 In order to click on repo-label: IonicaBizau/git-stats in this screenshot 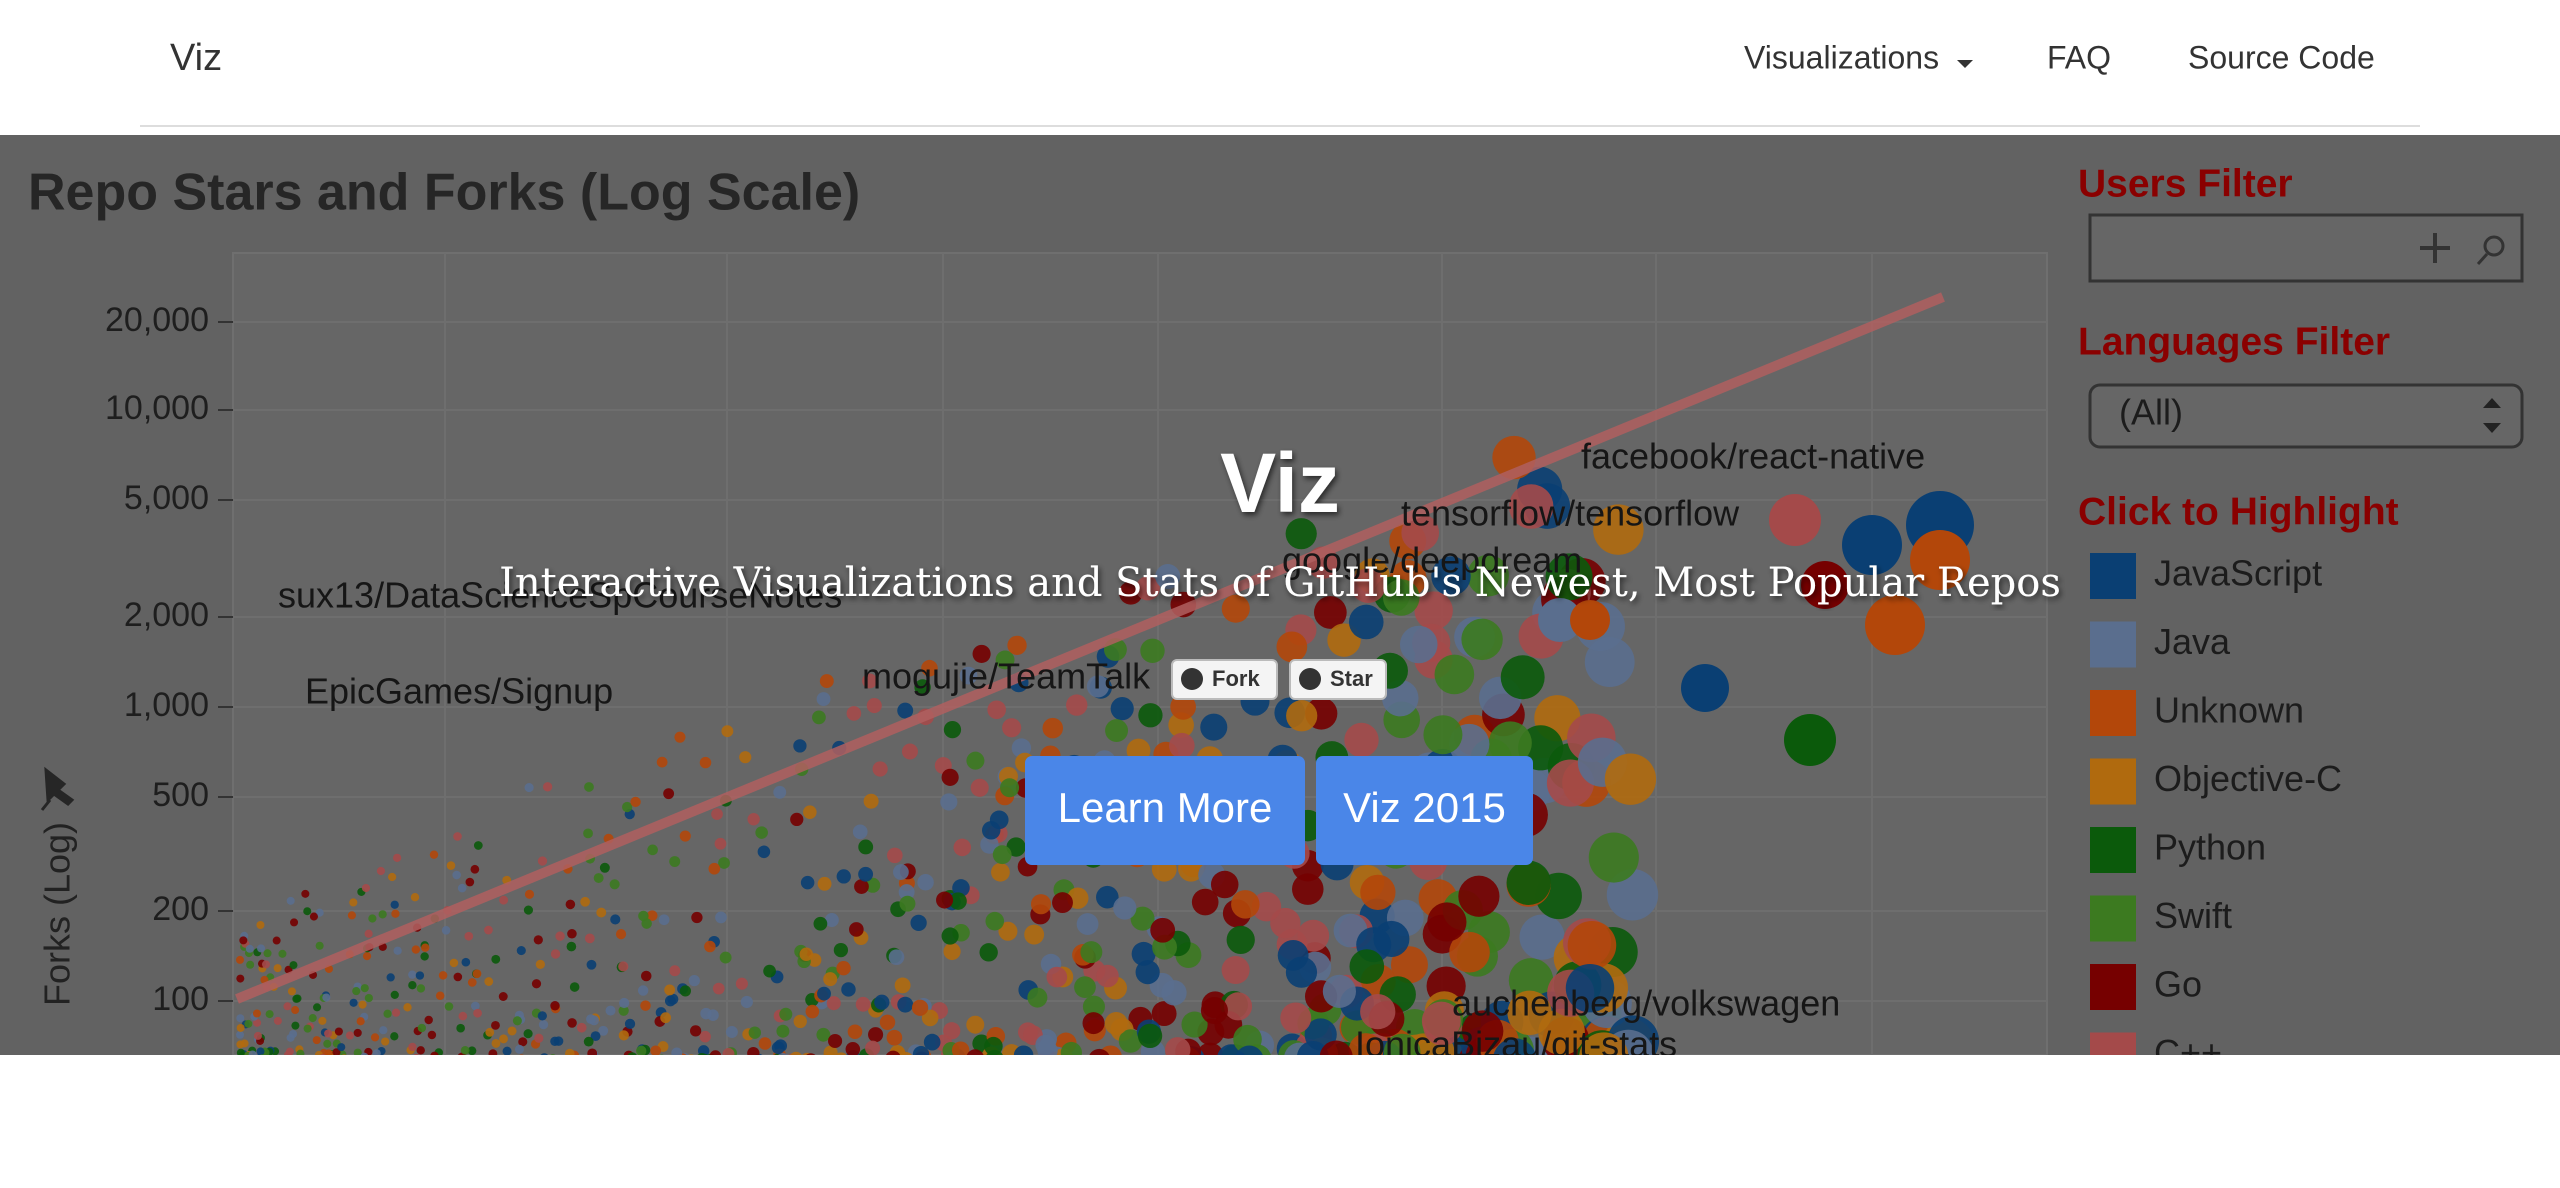, I will do `click(1516, 1044)`.